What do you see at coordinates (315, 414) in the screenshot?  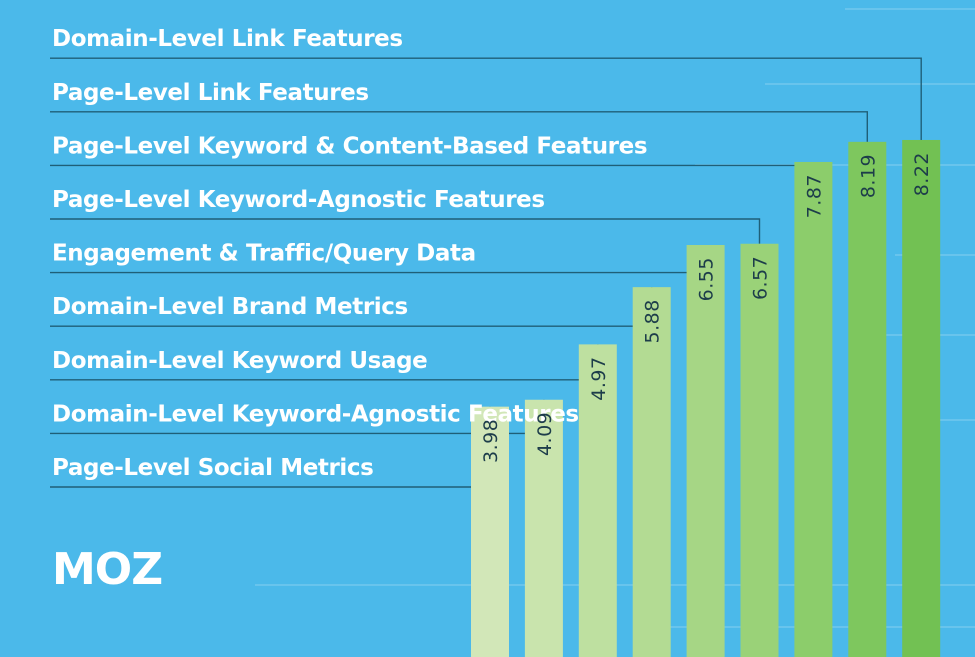 I see `category-label: Domain-Level Keyword-Agnostic Features` at bounding box center [315, 414].